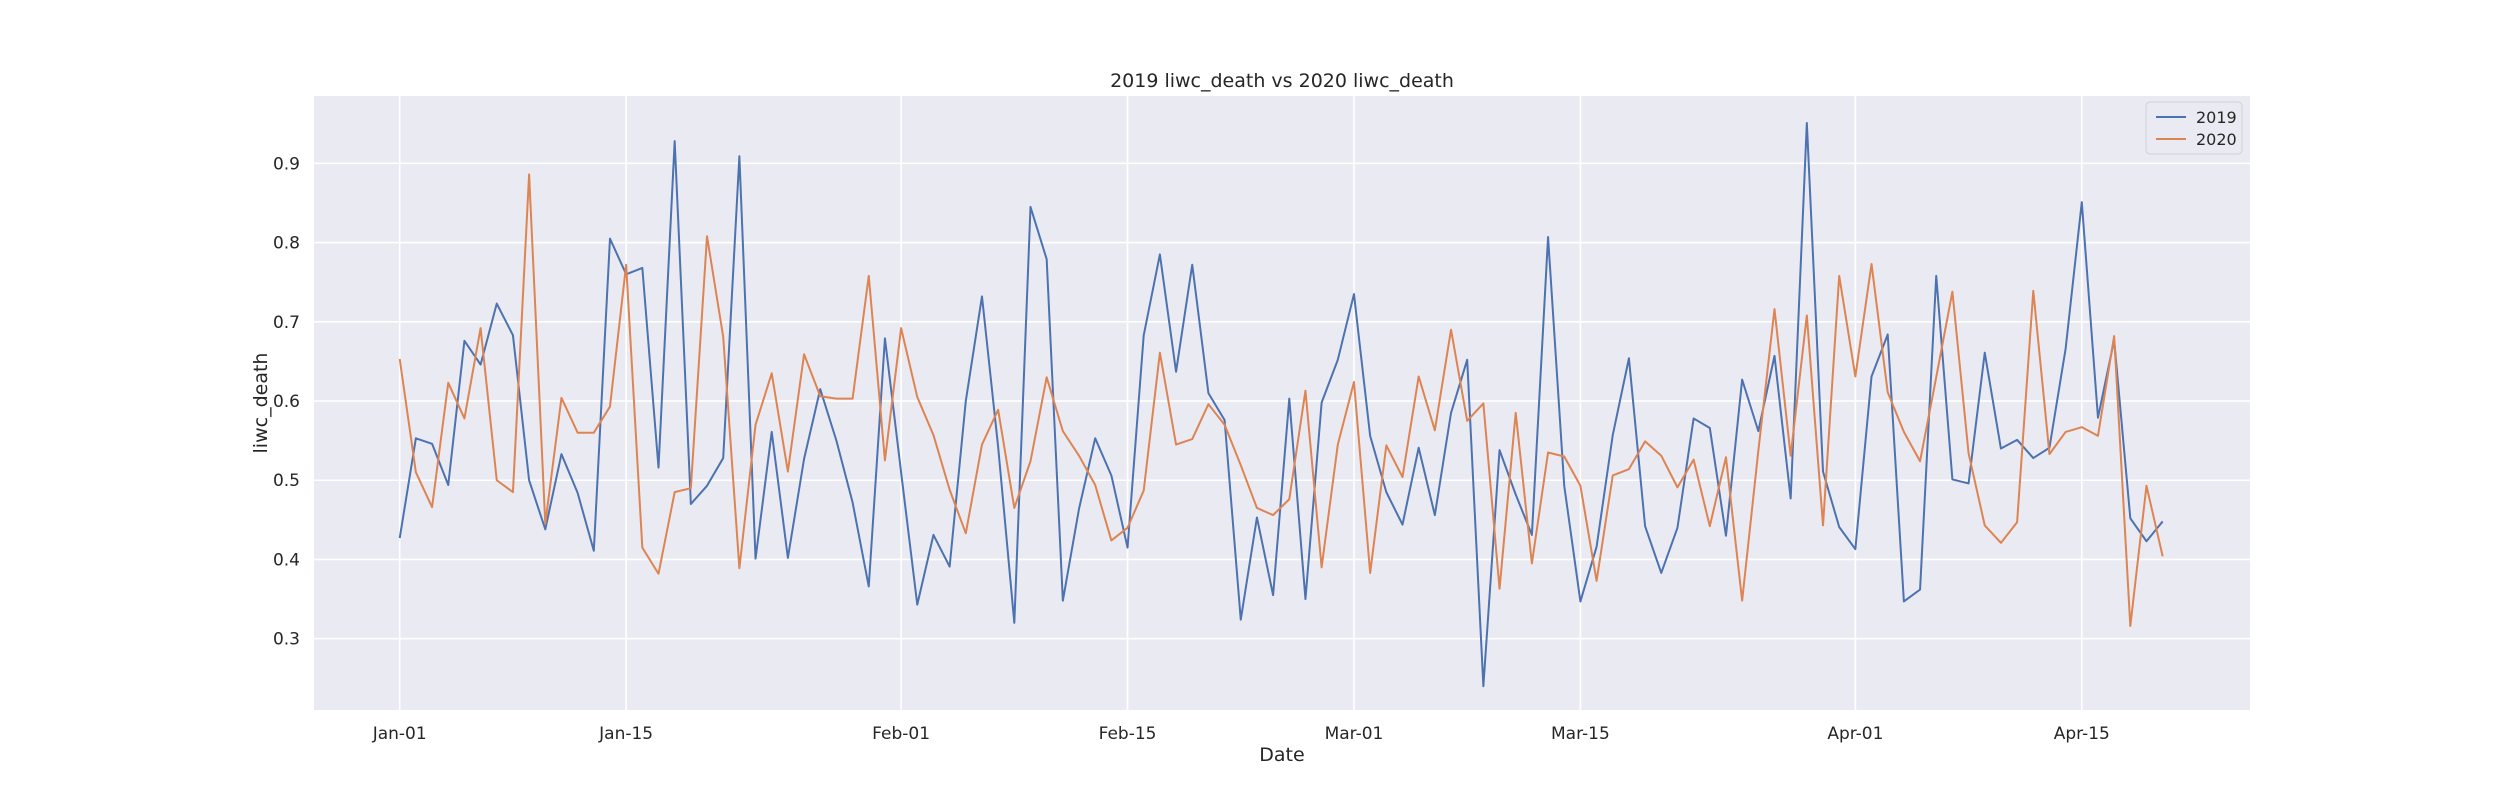 This screenshot has width=2500, height=805. What do you see at coordinates (625, 734) in the screenshot?
I see `x-tick-label: Jan-15` at bounding box center [625, 734].